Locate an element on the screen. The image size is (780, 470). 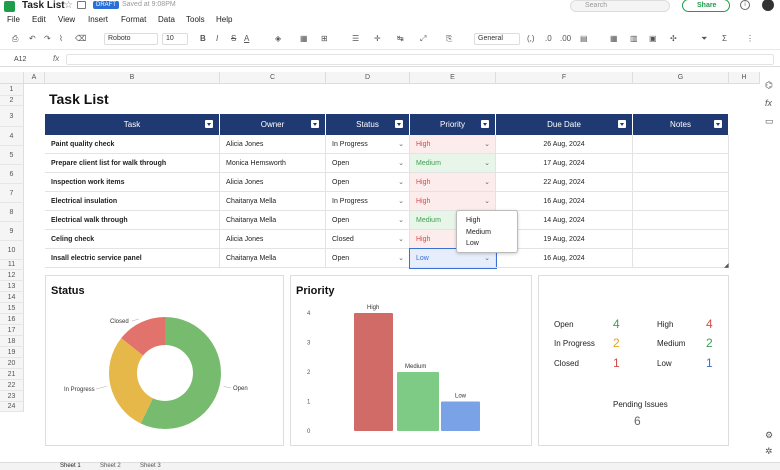
align-left-icon: ☰ is located at coordinates (356, 38).